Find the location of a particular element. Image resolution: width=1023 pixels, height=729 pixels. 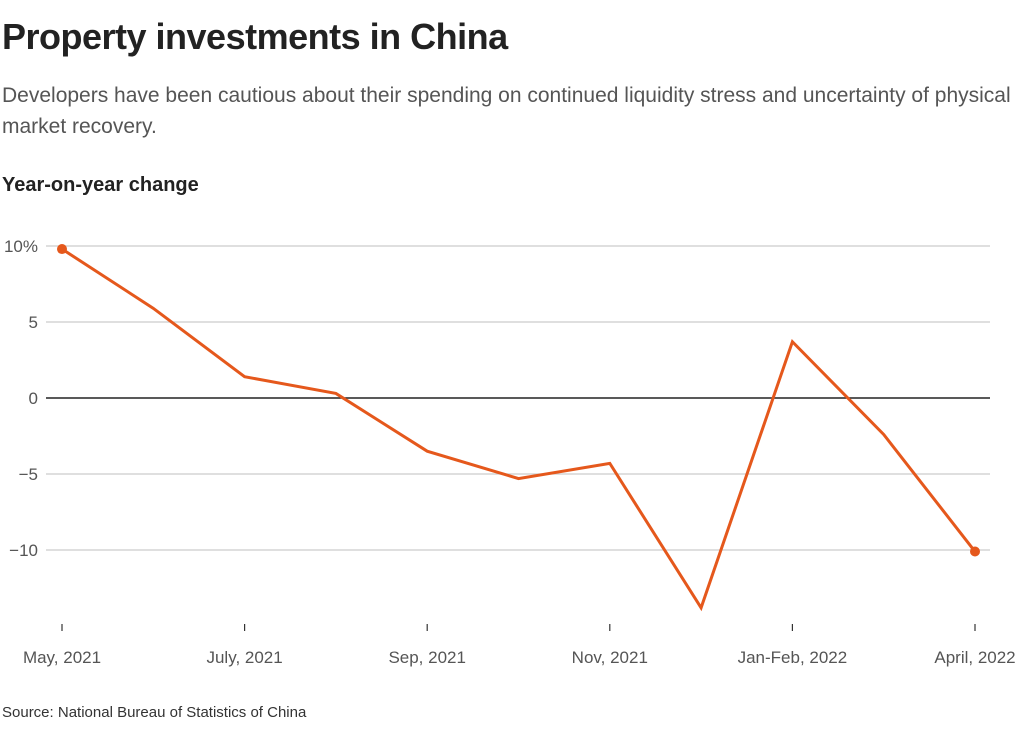

y-axis-ticks: 10% 5 0 −5 −10 is located at coordinates (21, 398).